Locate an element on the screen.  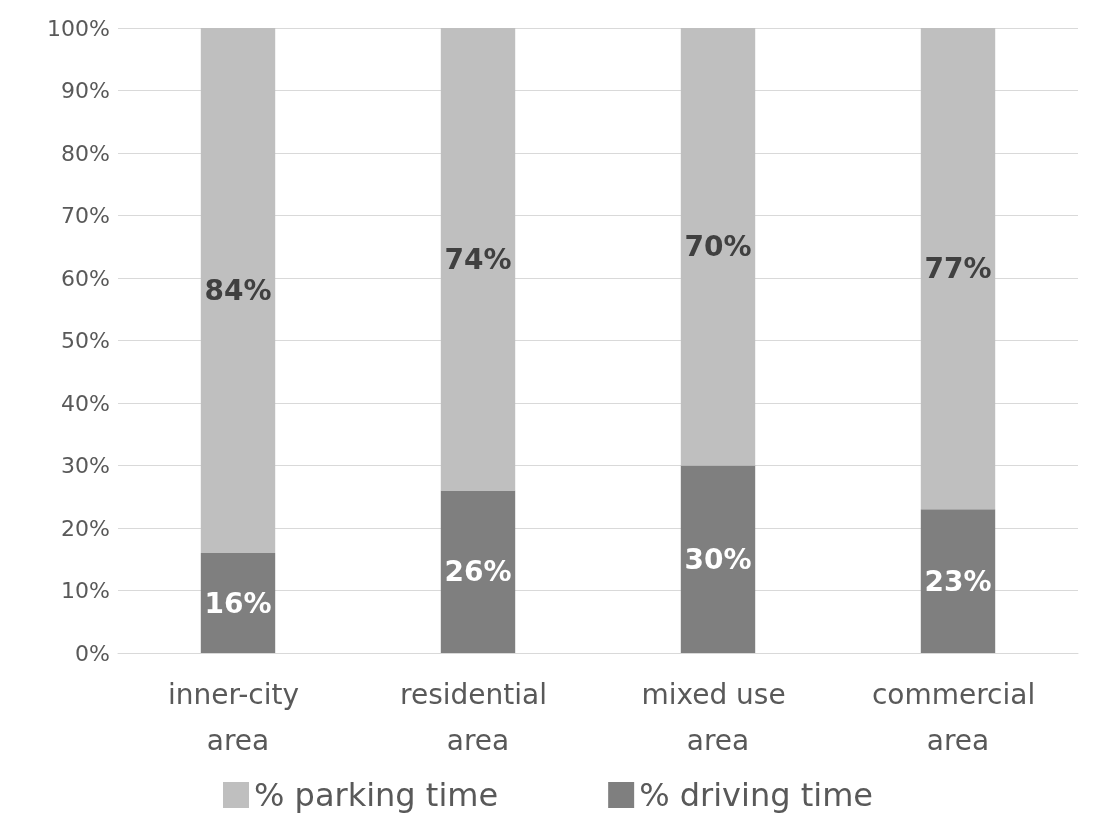
y-tick-label: 90% is located at coordinates (85, 90).